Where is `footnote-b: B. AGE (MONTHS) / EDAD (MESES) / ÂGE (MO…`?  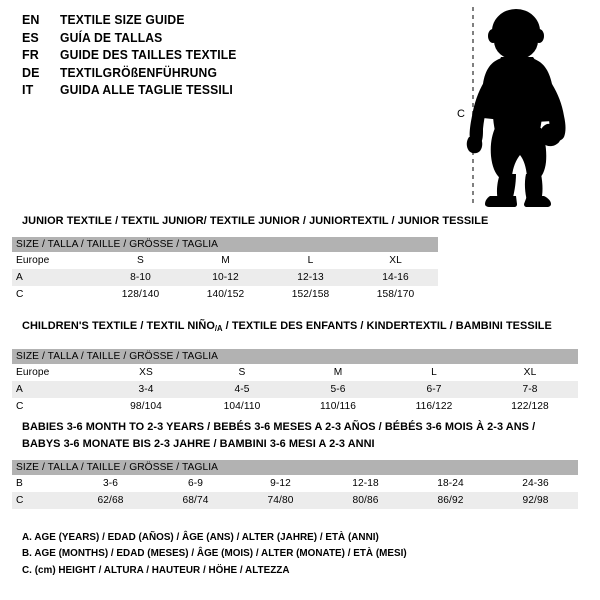
footnote-b: B. AGE (MONTHS) / EDAD (MESES) / ÂGE (MO… is located at coordinates (214, 554).